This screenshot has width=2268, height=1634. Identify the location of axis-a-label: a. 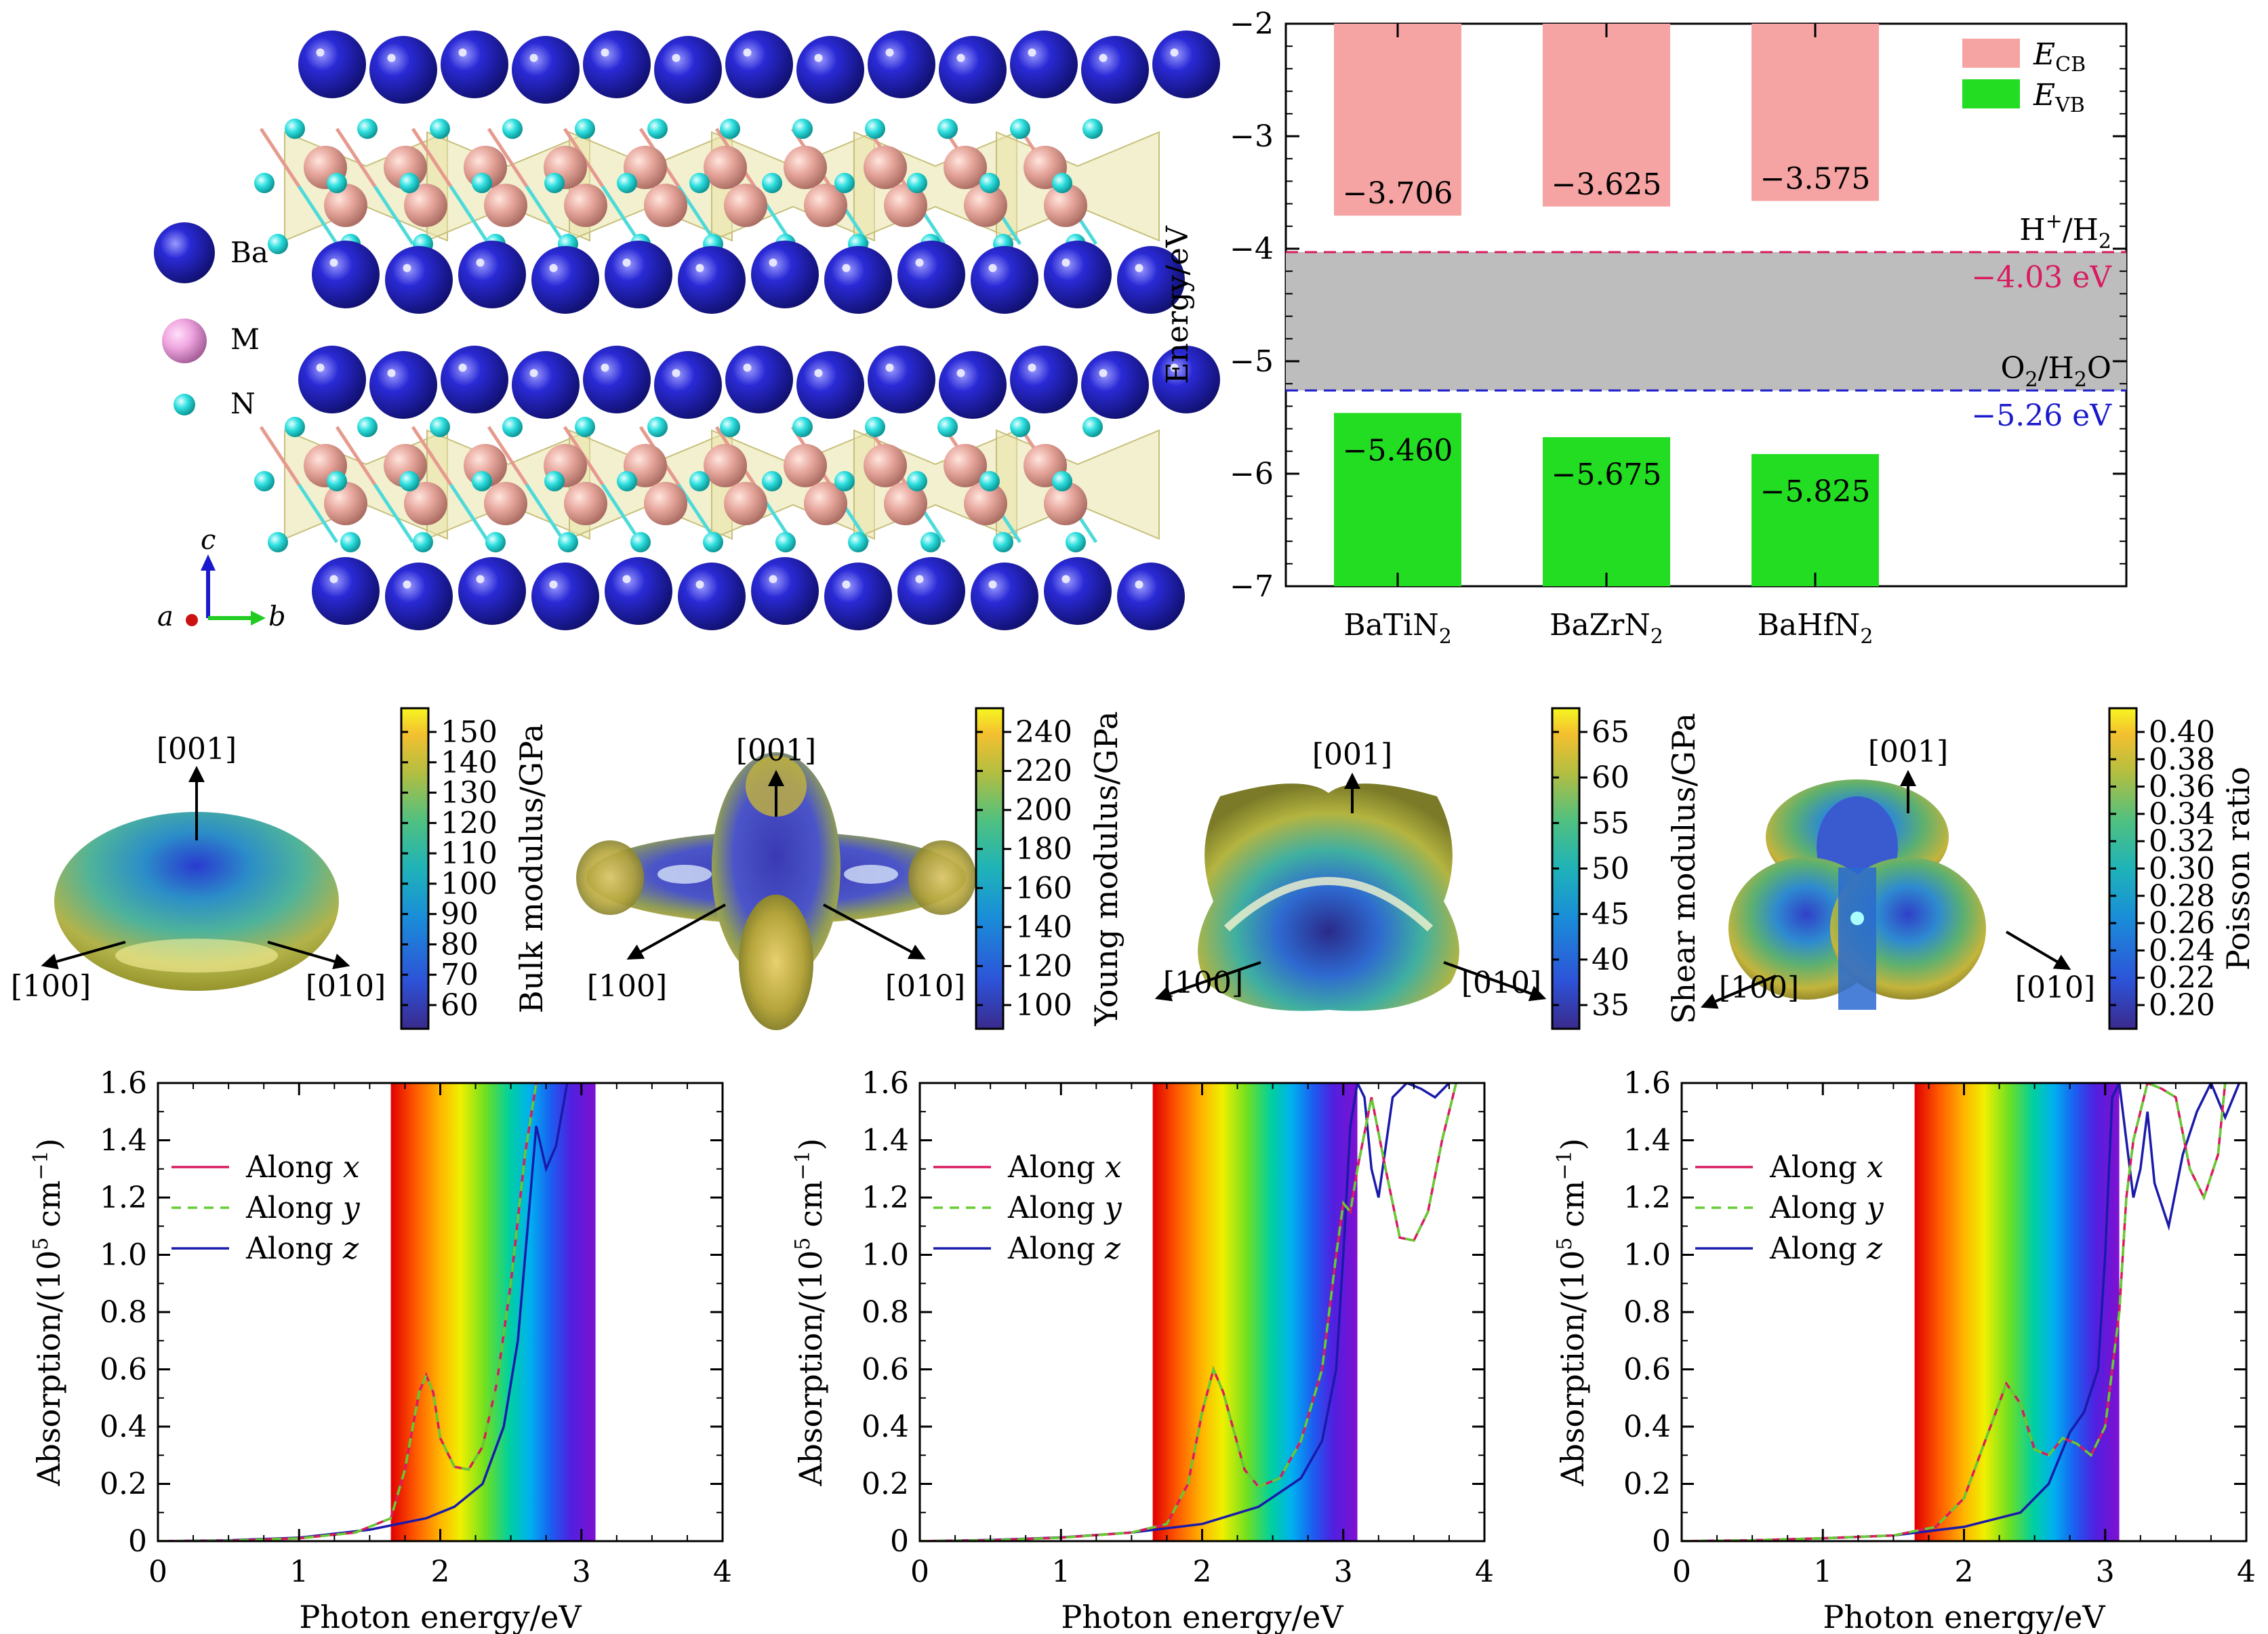
(165, 616).